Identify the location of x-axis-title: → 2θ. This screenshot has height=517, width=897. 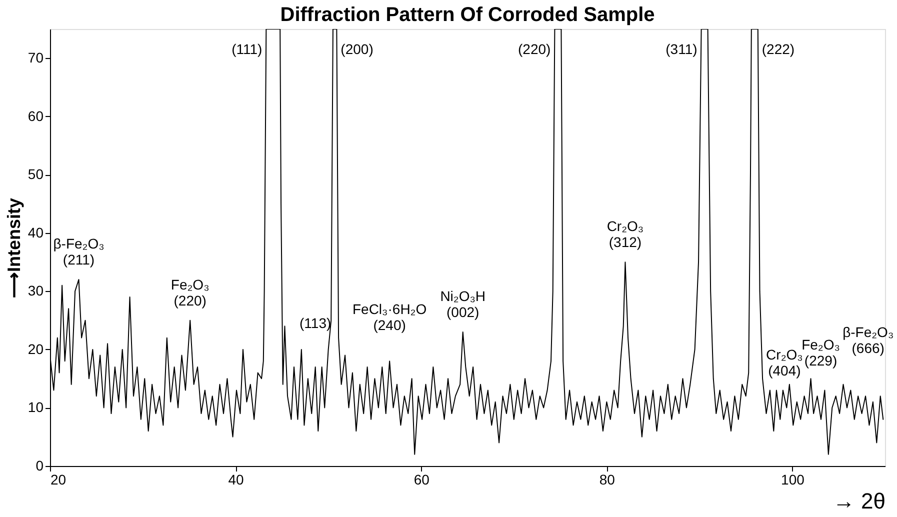
(859, 501).